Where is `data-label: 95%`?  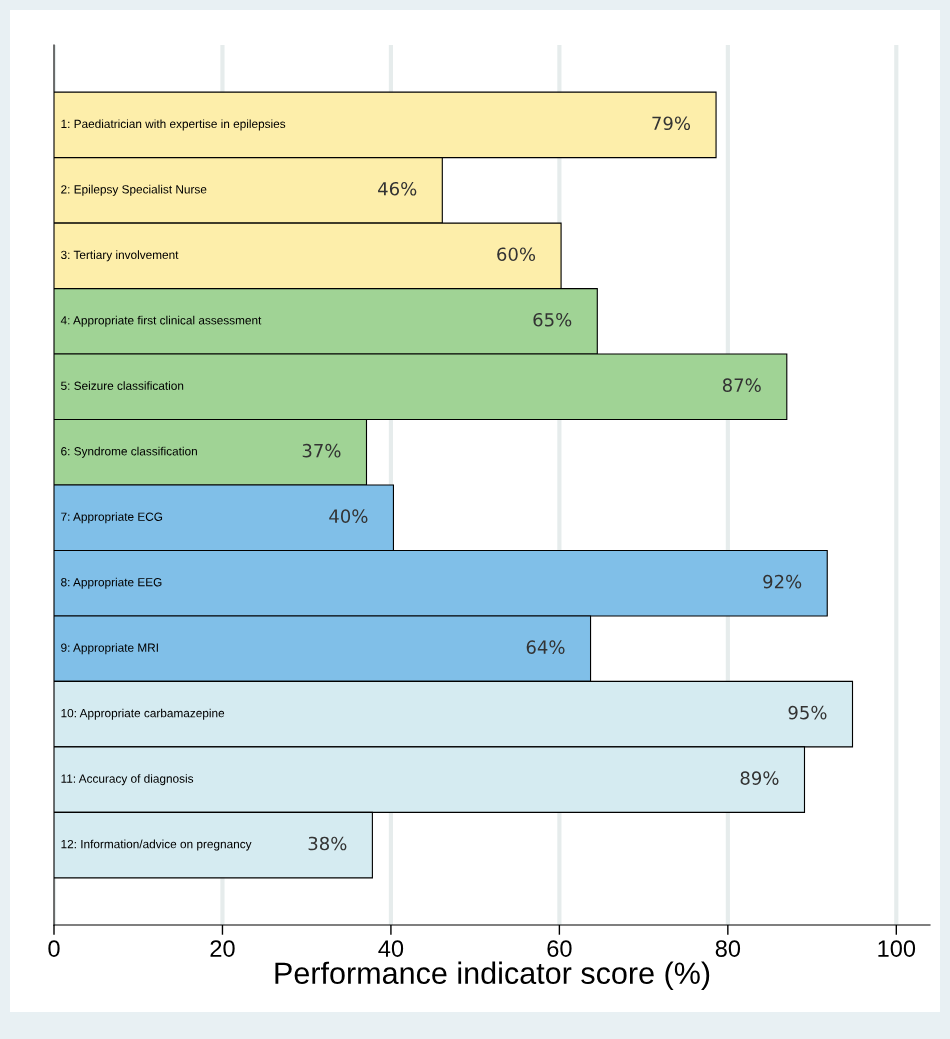
data-label: 95% is located at coordinates (807, 712).